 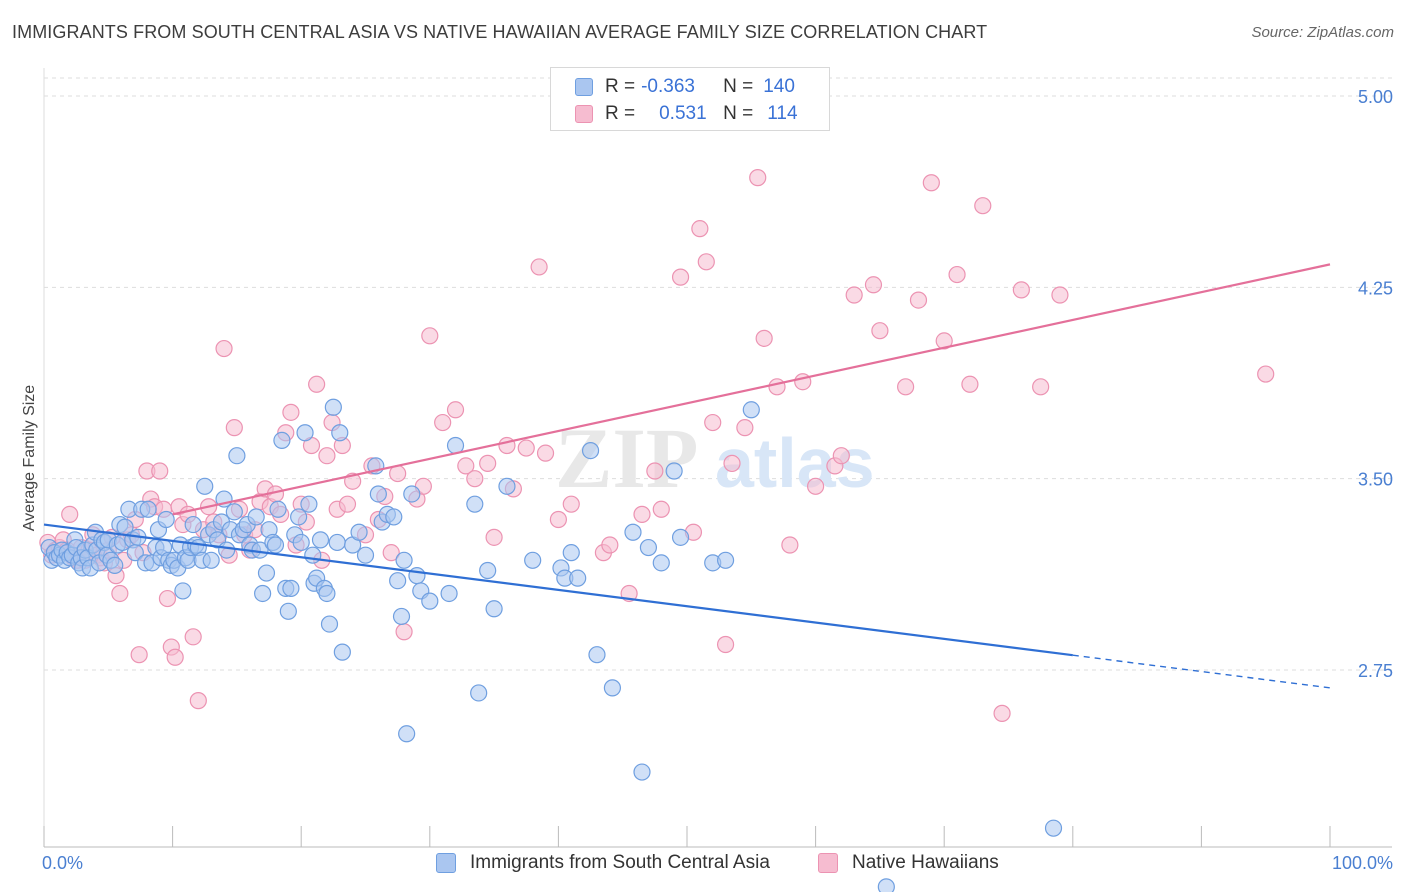 I want to click on legend-swatch-pink, so click(x=828, y=863).